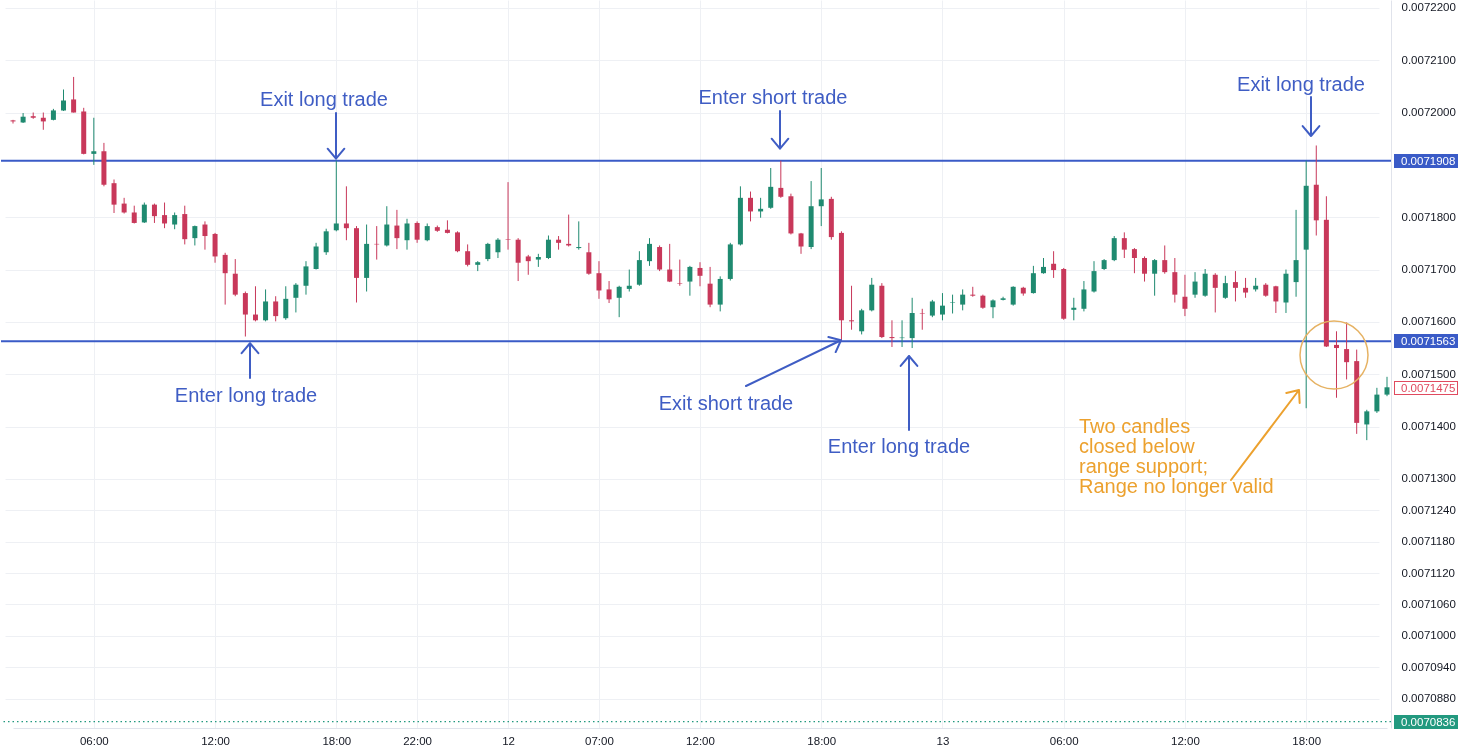 The height and width of the screenshot is (753, 1472). What do you see at coordinates (324, 99) in the screenshot?
I see `annotation: Exit long trade` at bounding box center [324, 99].